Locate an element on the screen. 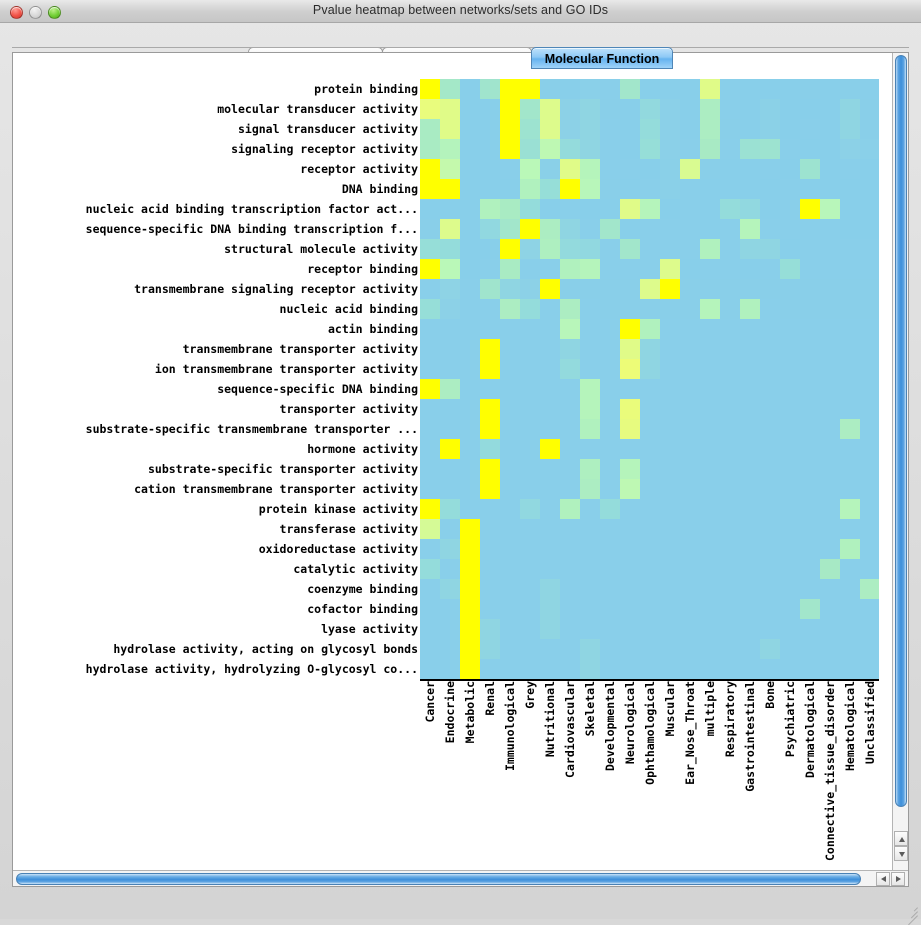 This screenshot has width=921, height=925. close-button is located at coordinates (16, 12).